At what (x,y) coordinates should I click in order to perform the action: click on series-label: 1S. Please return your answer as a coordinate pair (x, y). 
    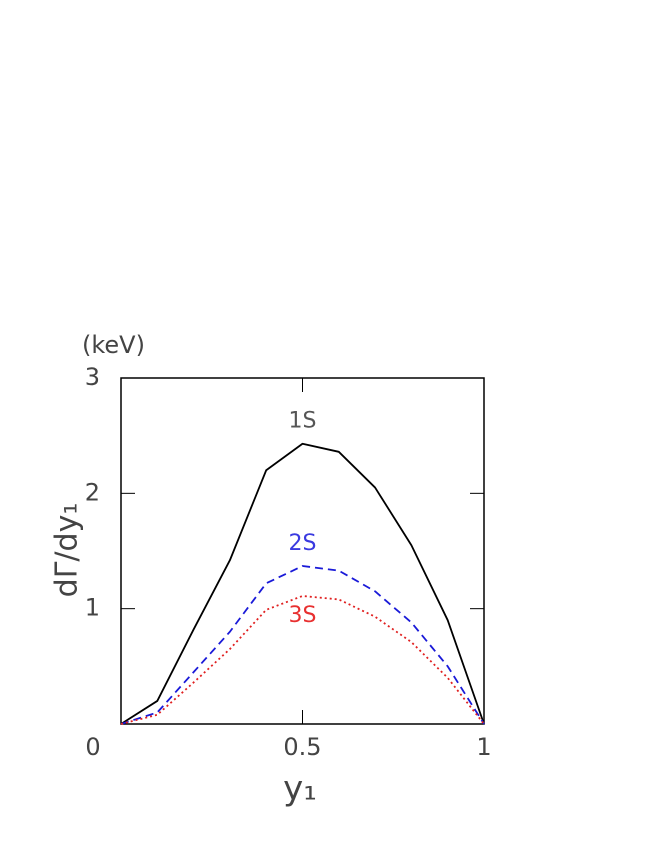
    Looking at the image, I should click on (303, 421).